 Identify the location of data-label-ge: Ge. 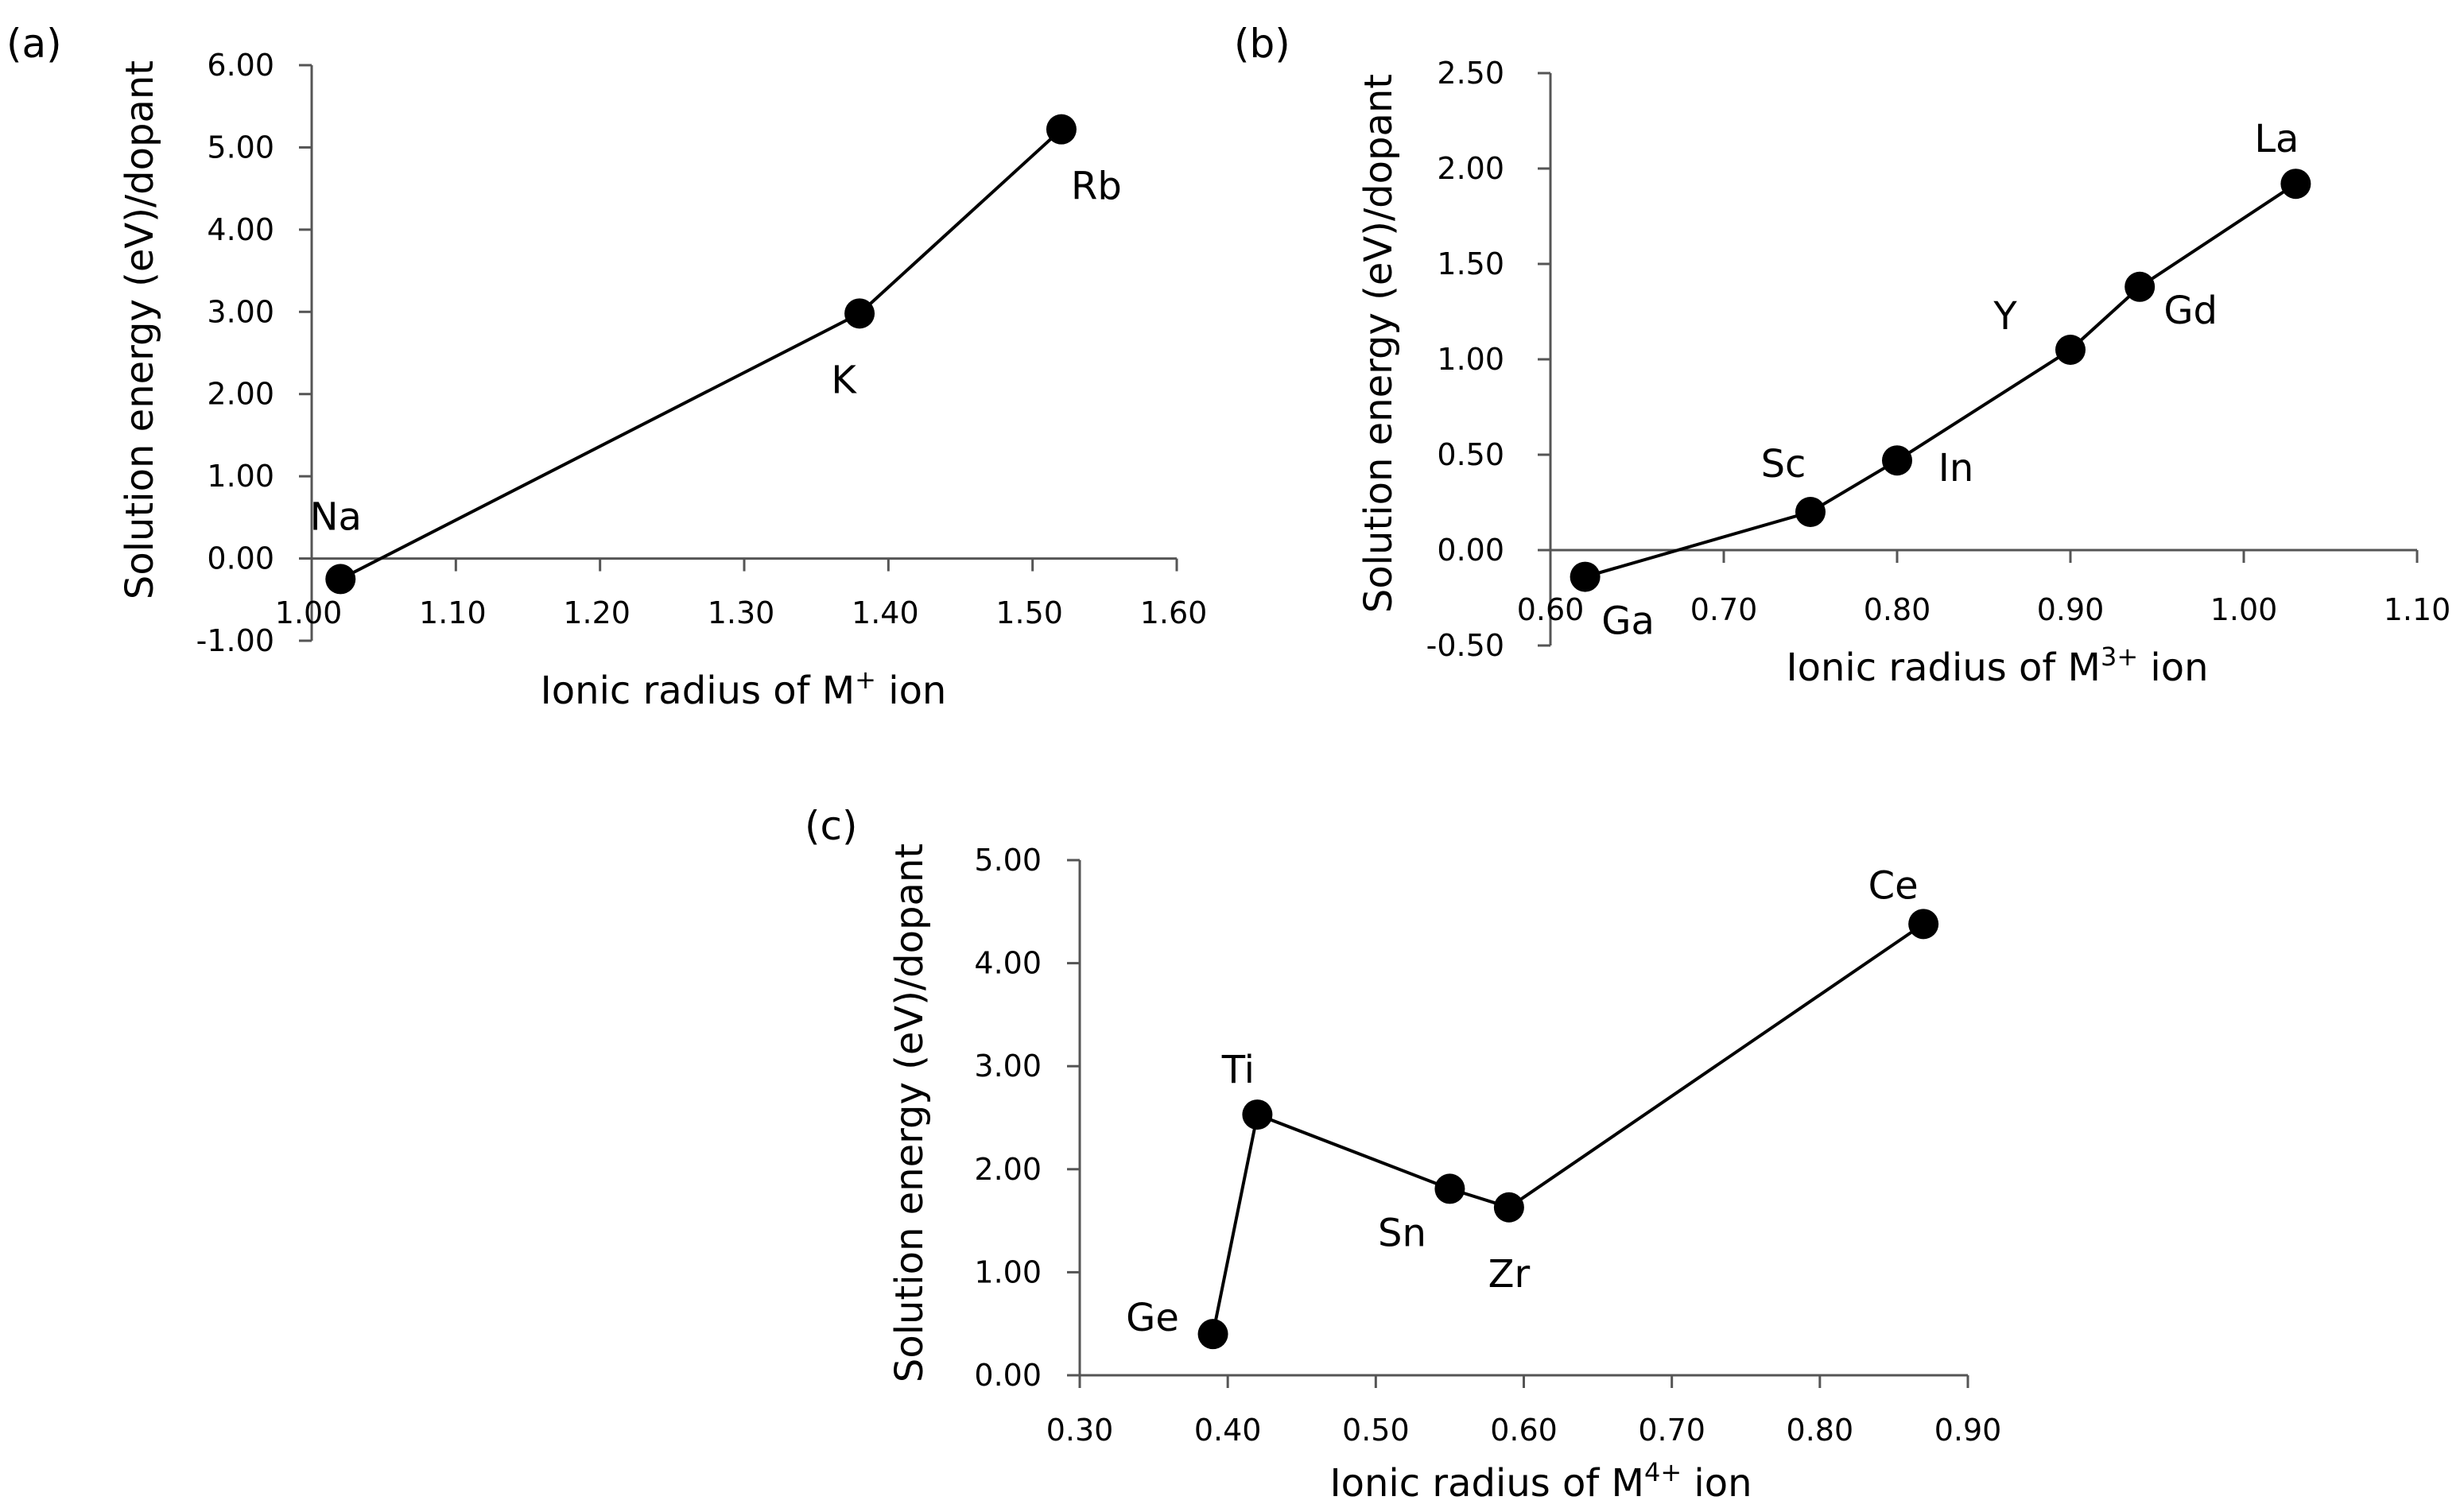
(1152, 1318).